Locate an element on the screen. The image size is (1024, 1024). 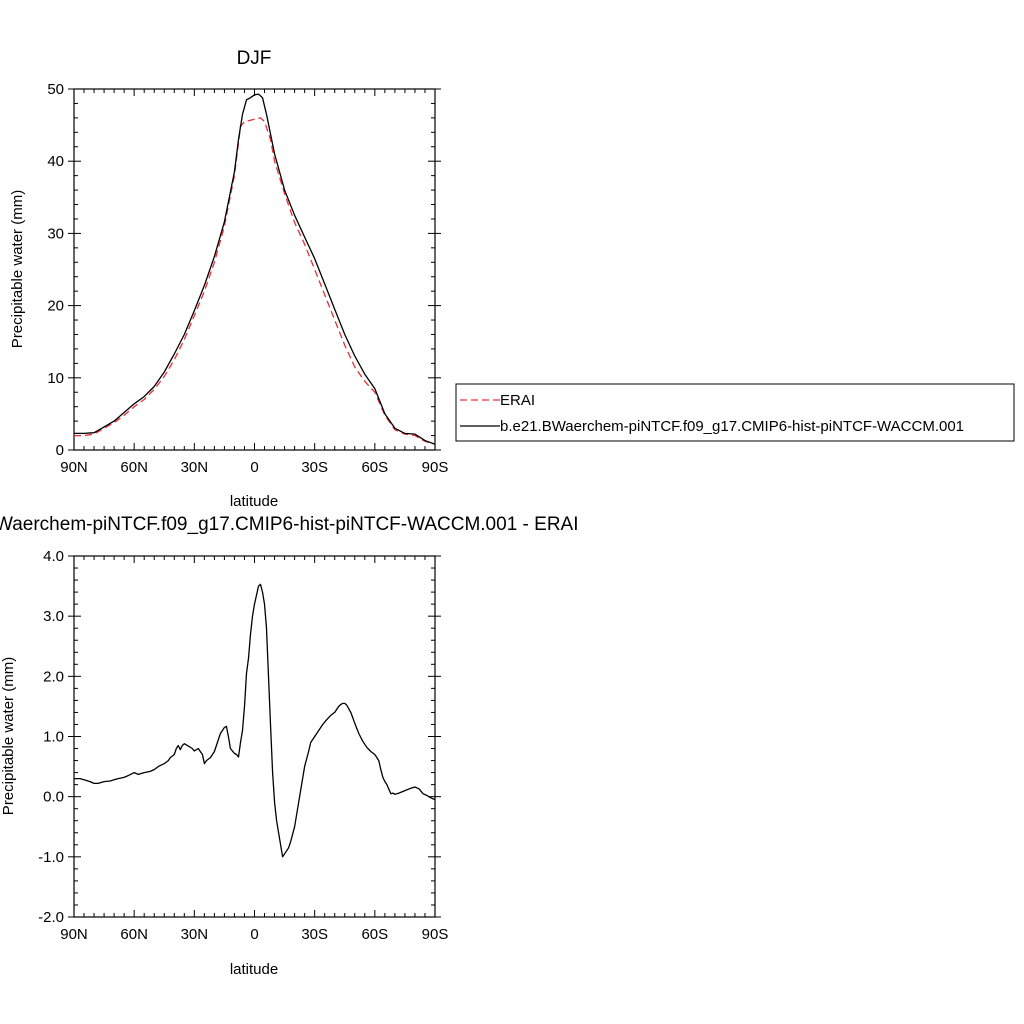
y-tick-label: -2.0 is located at coordinates (51, 917).